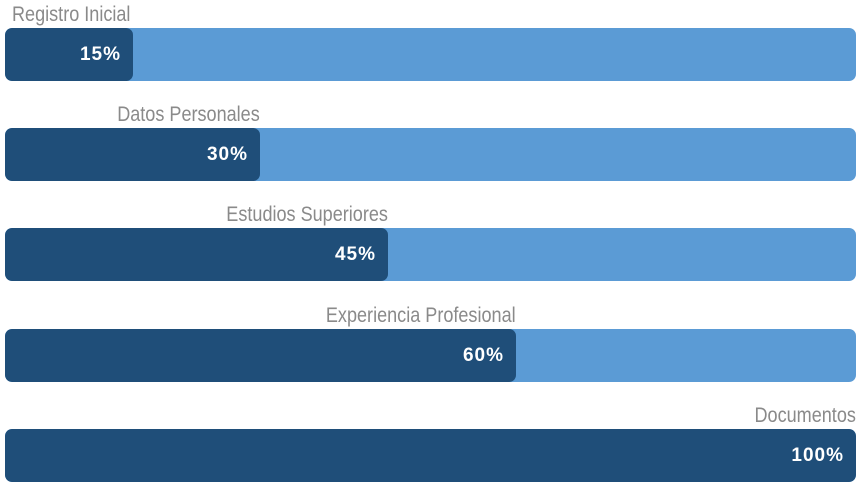 This screenshot has height=487, width=860. Describe the element at coordinates (355, 254) in the screenshot. I see `progress-value: 45%` at that location.